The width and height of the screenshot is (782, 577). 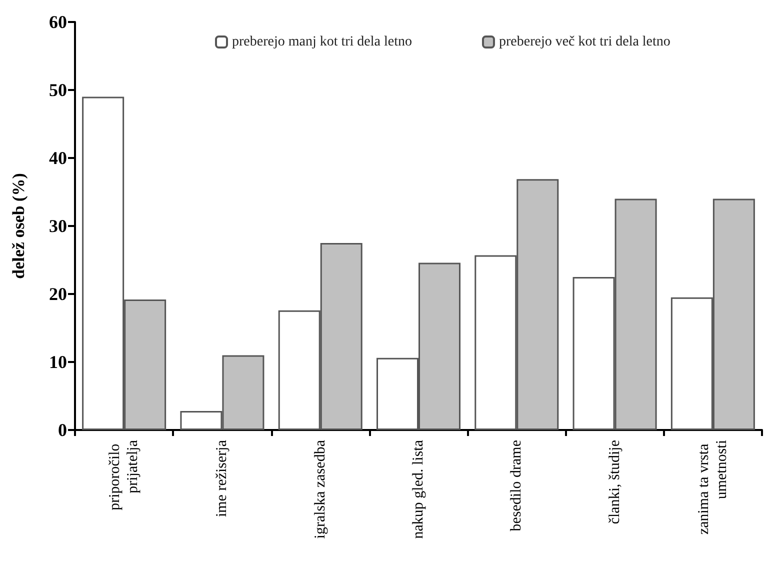 What do you see at coordinates (18, 226) in the screenshot?
I see `y-axis-title: delež oseb (%)` at bounding box center [18, 226].